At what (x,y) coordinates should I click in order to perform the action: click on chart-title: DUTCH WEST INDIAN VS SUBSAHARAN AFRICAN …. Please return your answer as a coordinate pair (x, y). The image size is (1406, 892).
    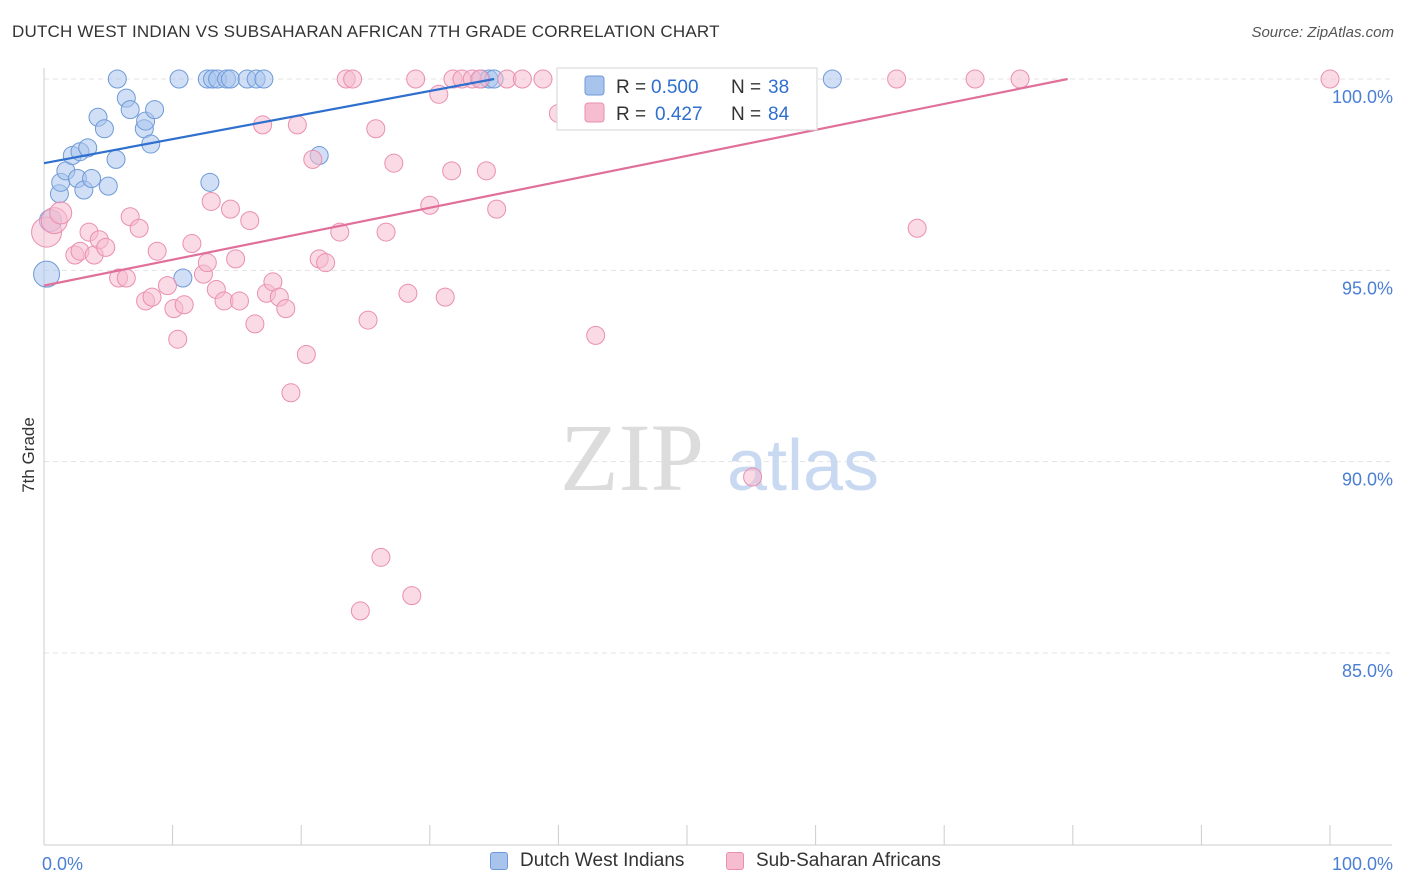
    Looking at the image, I should click on (366, 31).